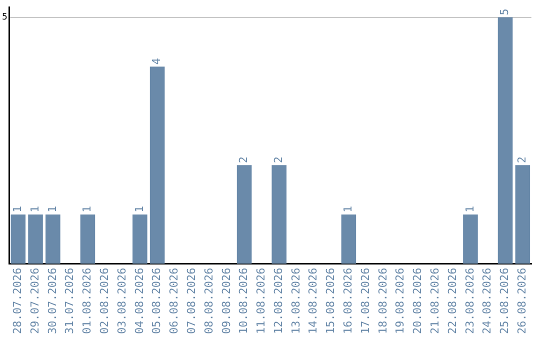 Image resolution: width=540 pixels, height=340 pixels. Describe the element at coordinates (87, 301) in the screenshot. I see `x-tick-label: 01.08.2026` at that location.